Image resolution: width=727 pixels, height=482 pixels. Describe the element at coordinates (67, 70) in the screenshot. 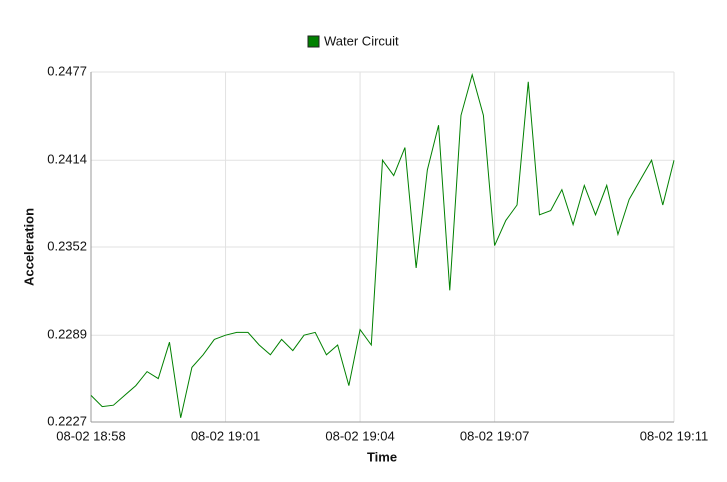

I see `y-tick-label: 0.2477` at that location.